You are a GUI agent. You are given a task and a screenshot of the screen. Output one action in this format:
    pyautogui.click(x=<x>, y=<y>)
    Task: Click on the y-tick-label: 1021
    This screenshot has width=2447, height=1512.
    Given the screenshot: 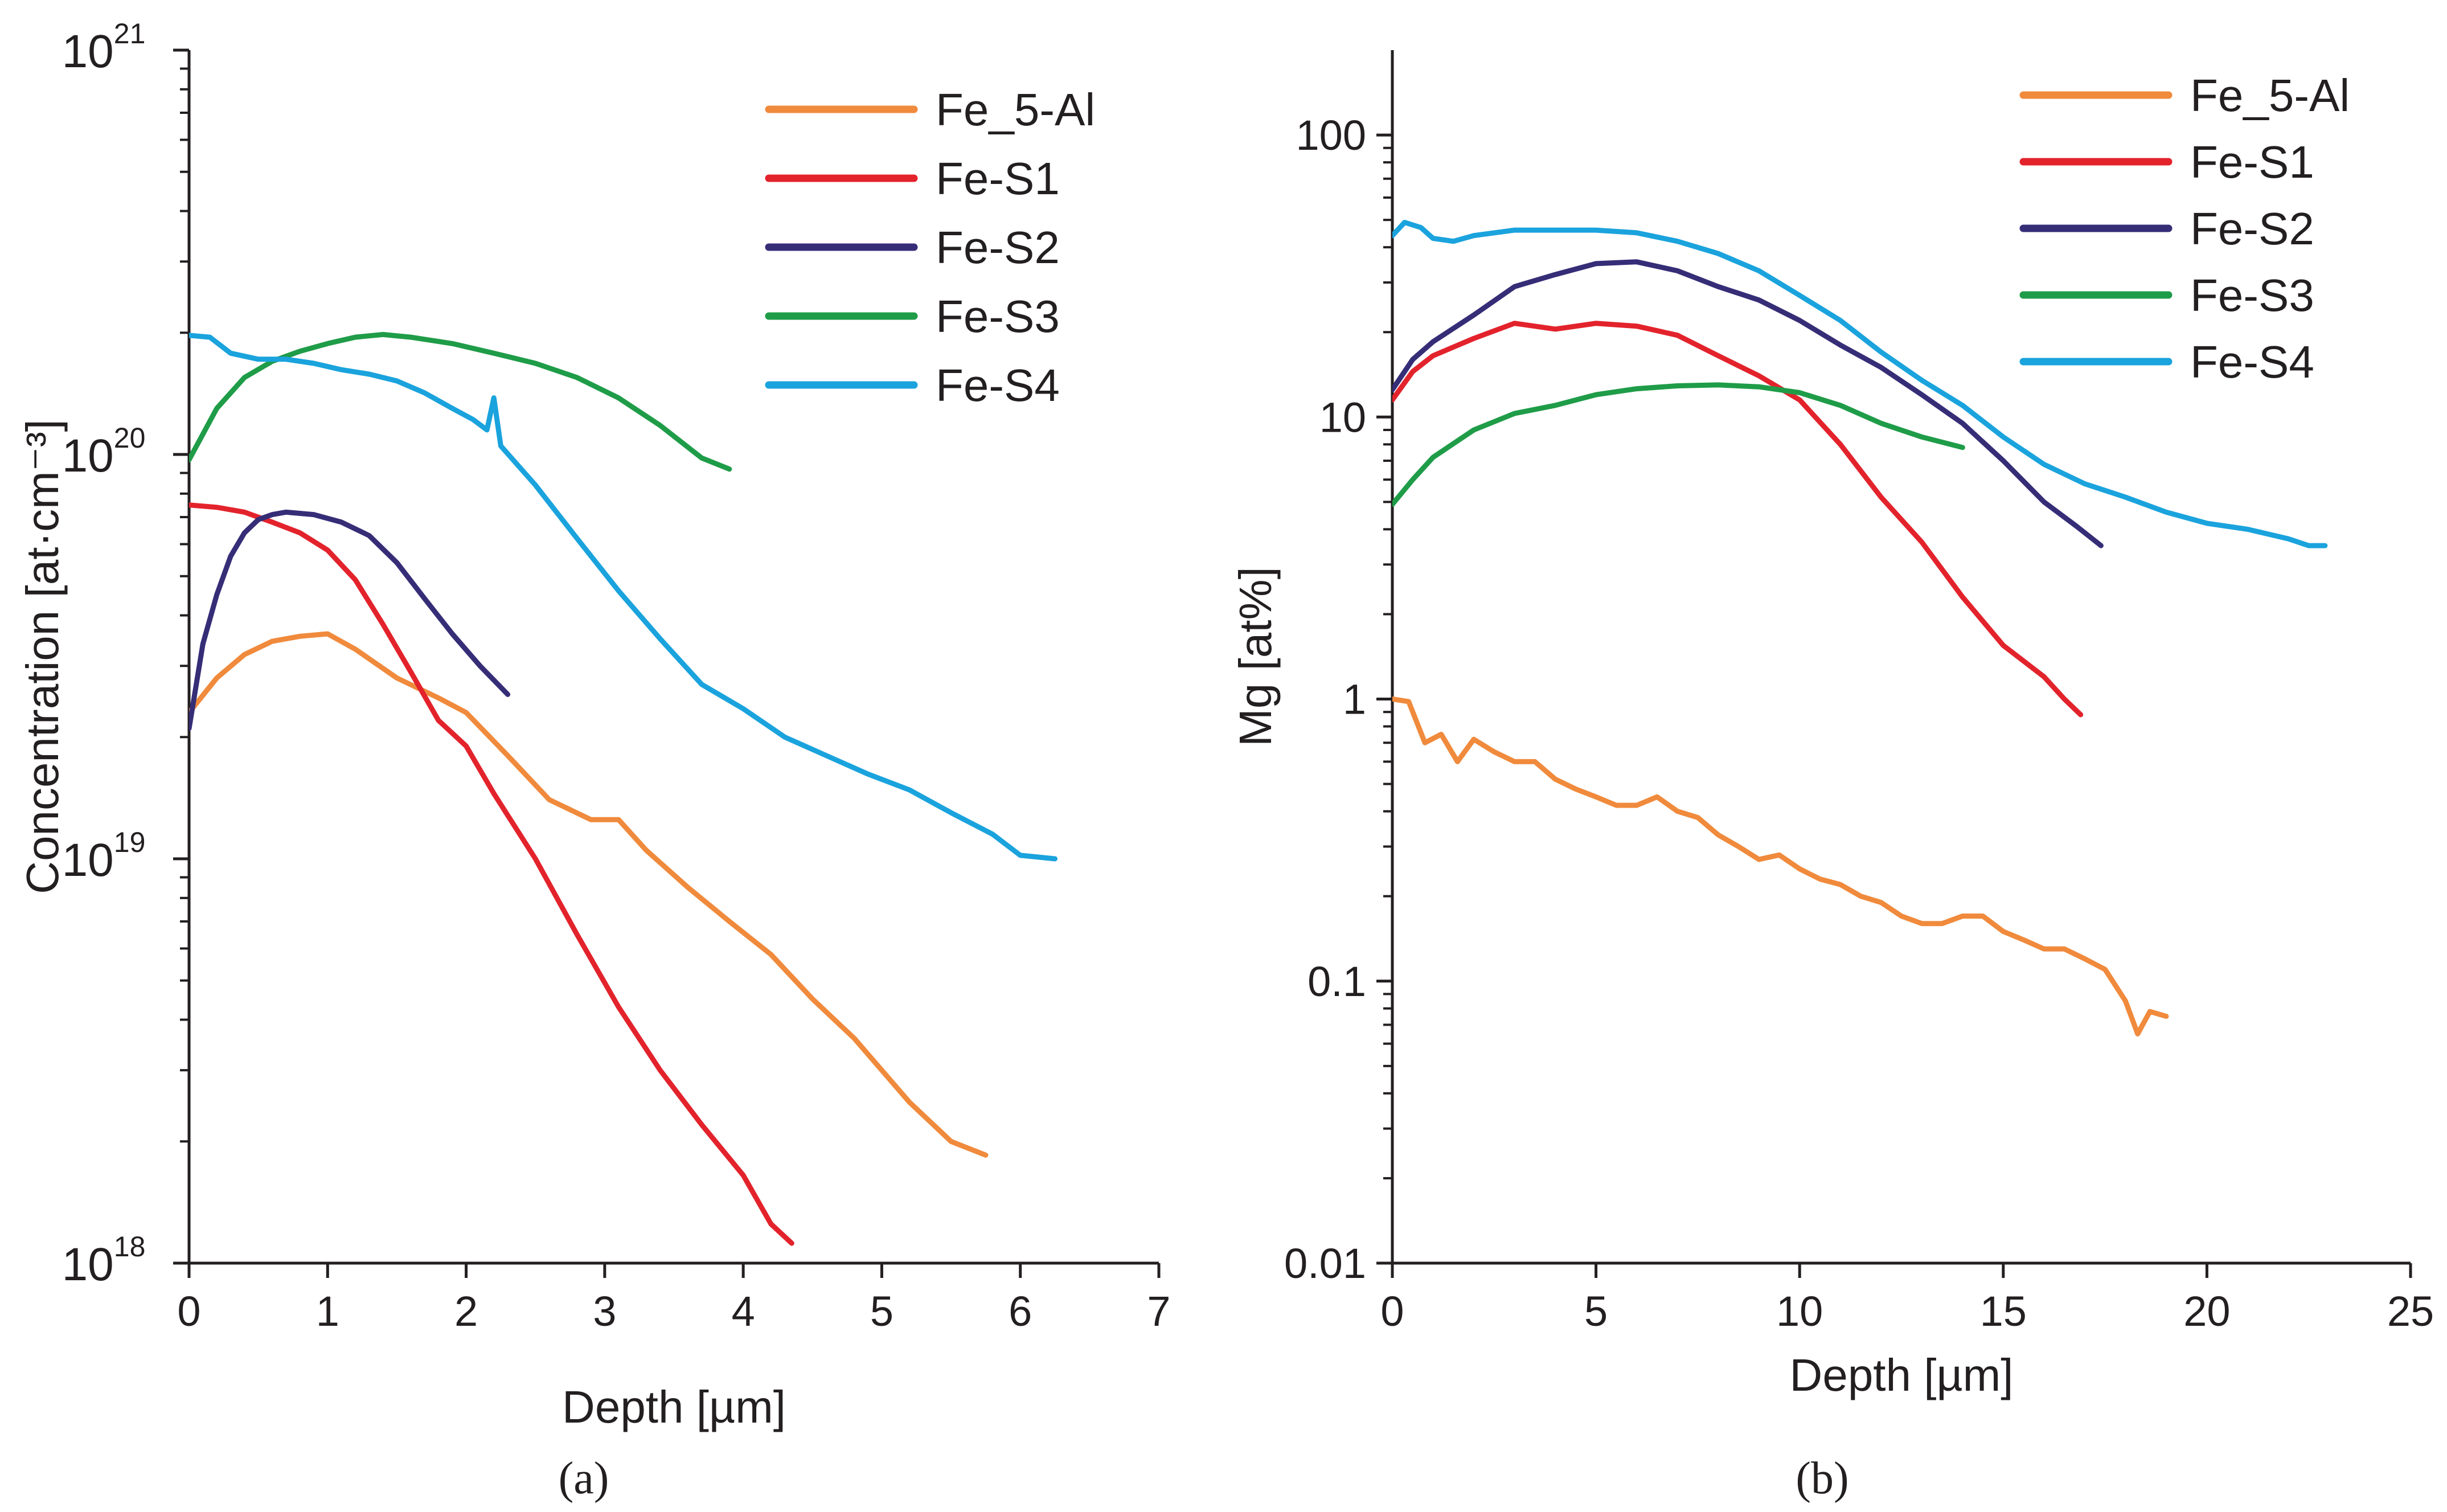 What is the action you would take?
    pyautogui.click(x=104, y=47)
    